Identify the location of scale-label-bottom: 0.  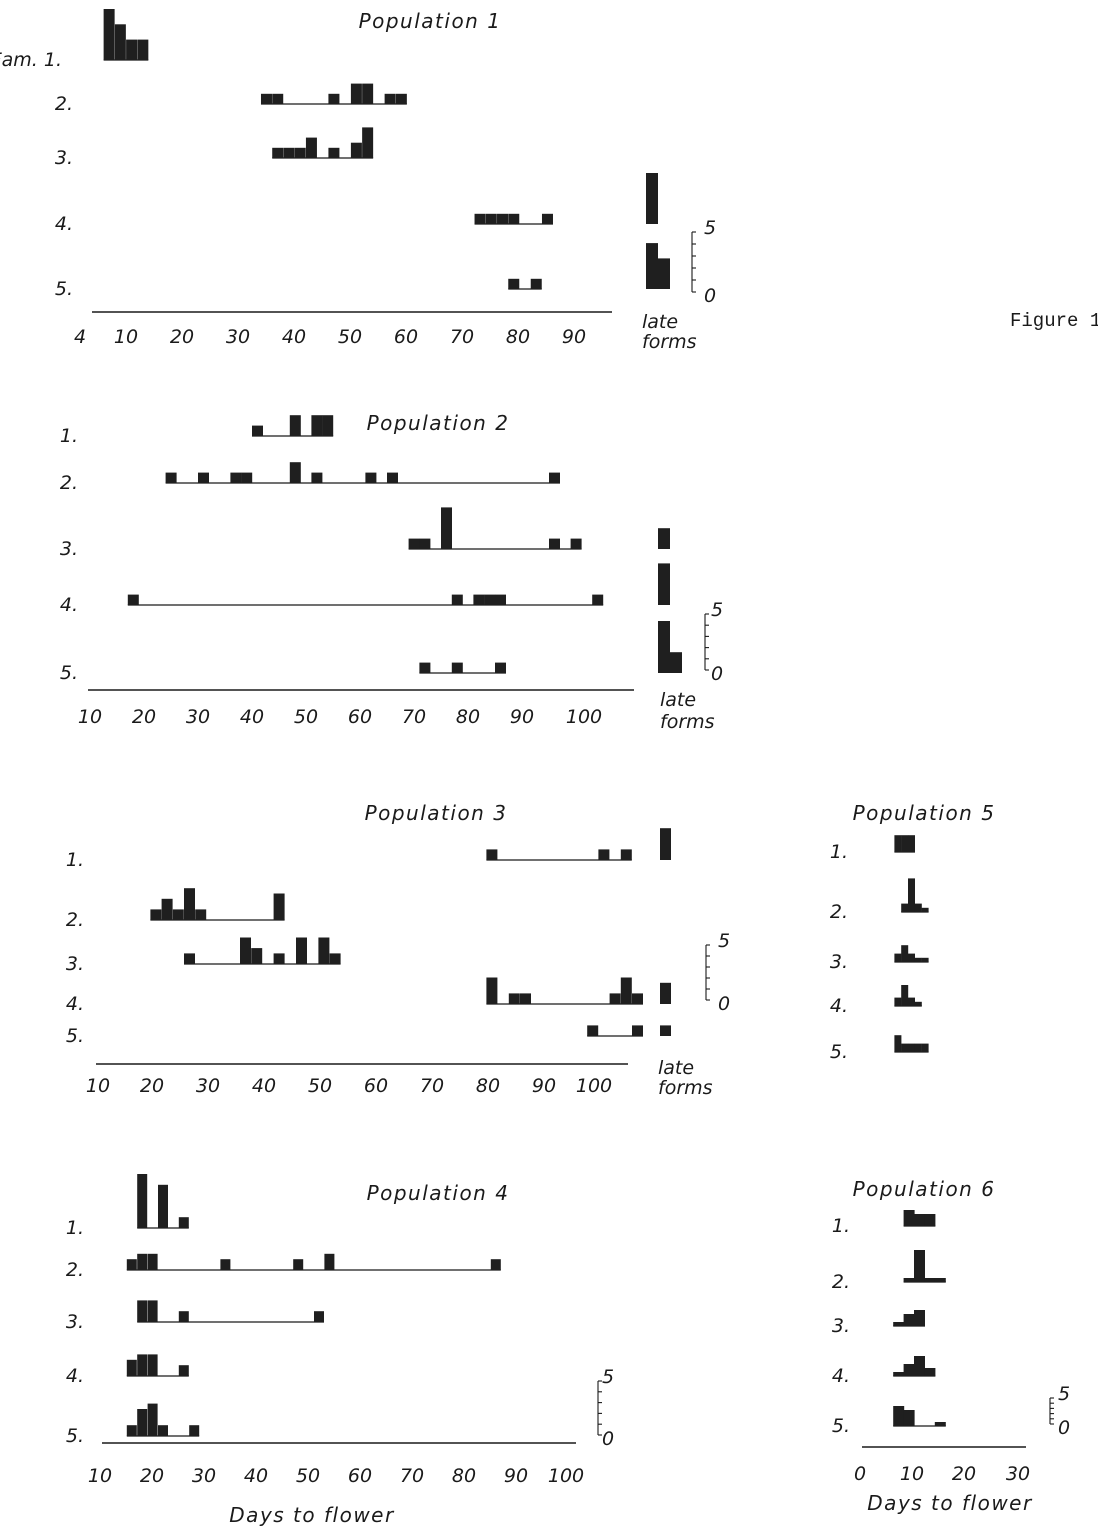
(608, 1439).